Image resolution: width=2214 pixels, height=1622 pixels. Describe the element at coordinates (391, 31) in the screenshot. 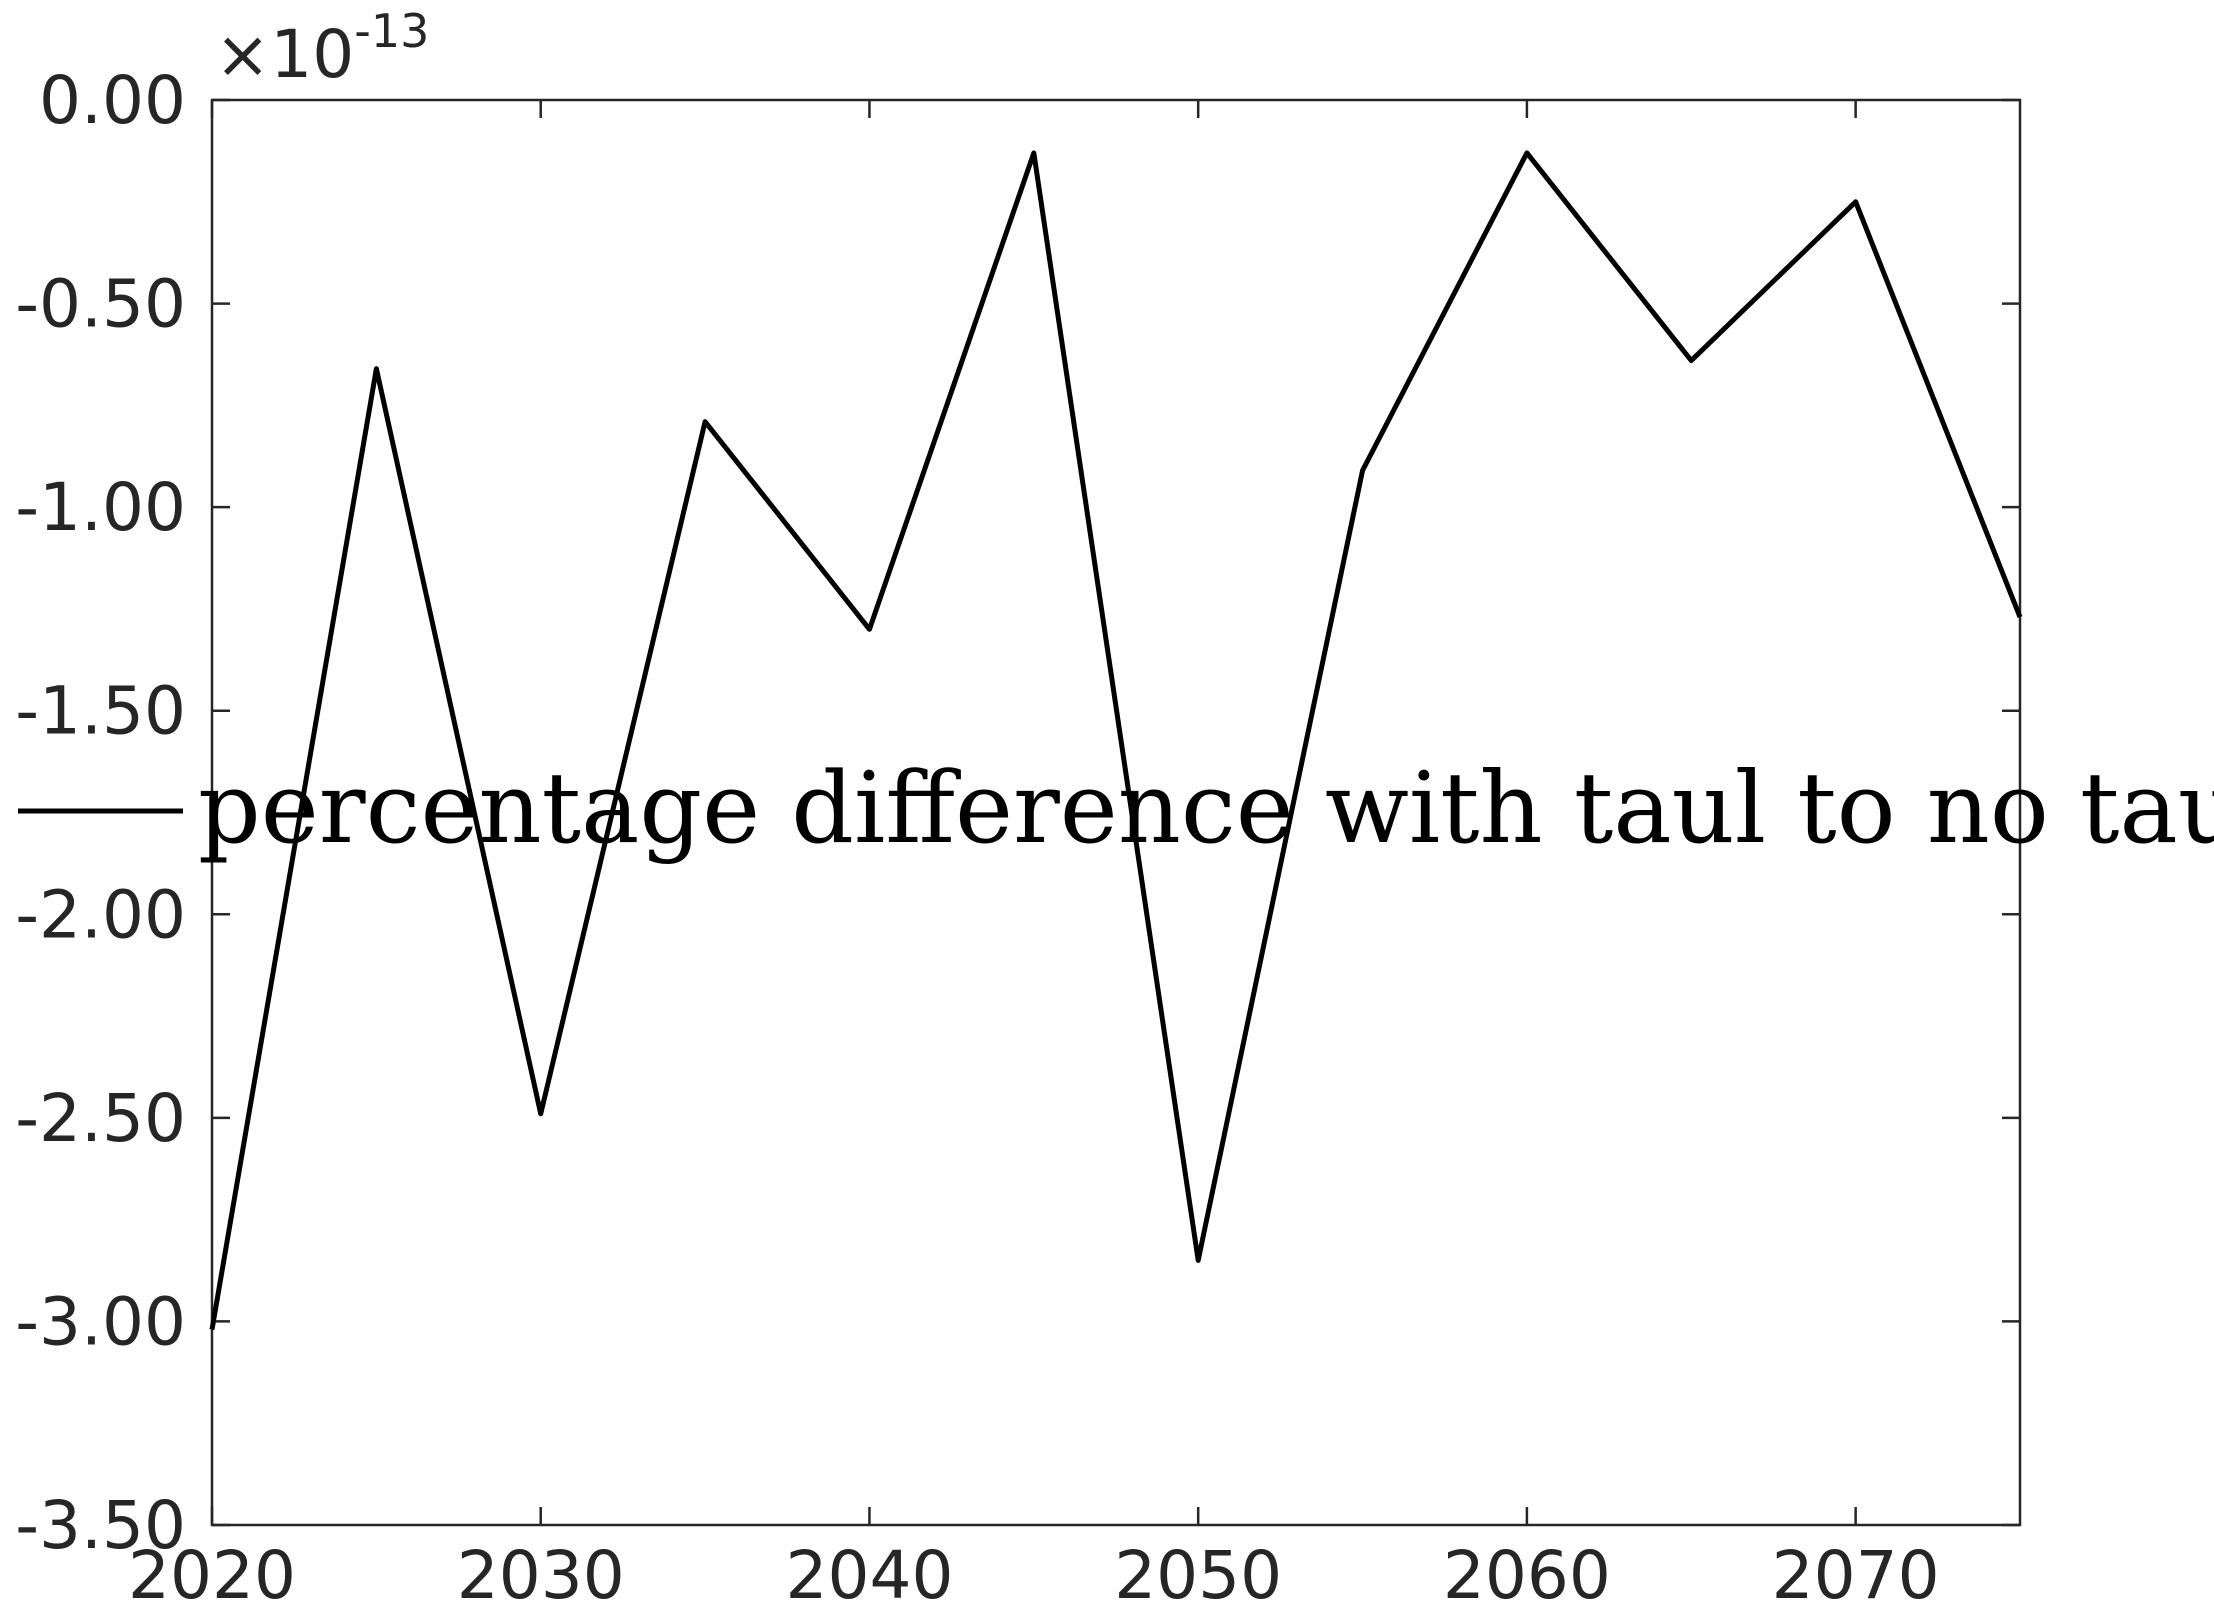

I see `y-axis-multiplier-exponent: -13` at that location.